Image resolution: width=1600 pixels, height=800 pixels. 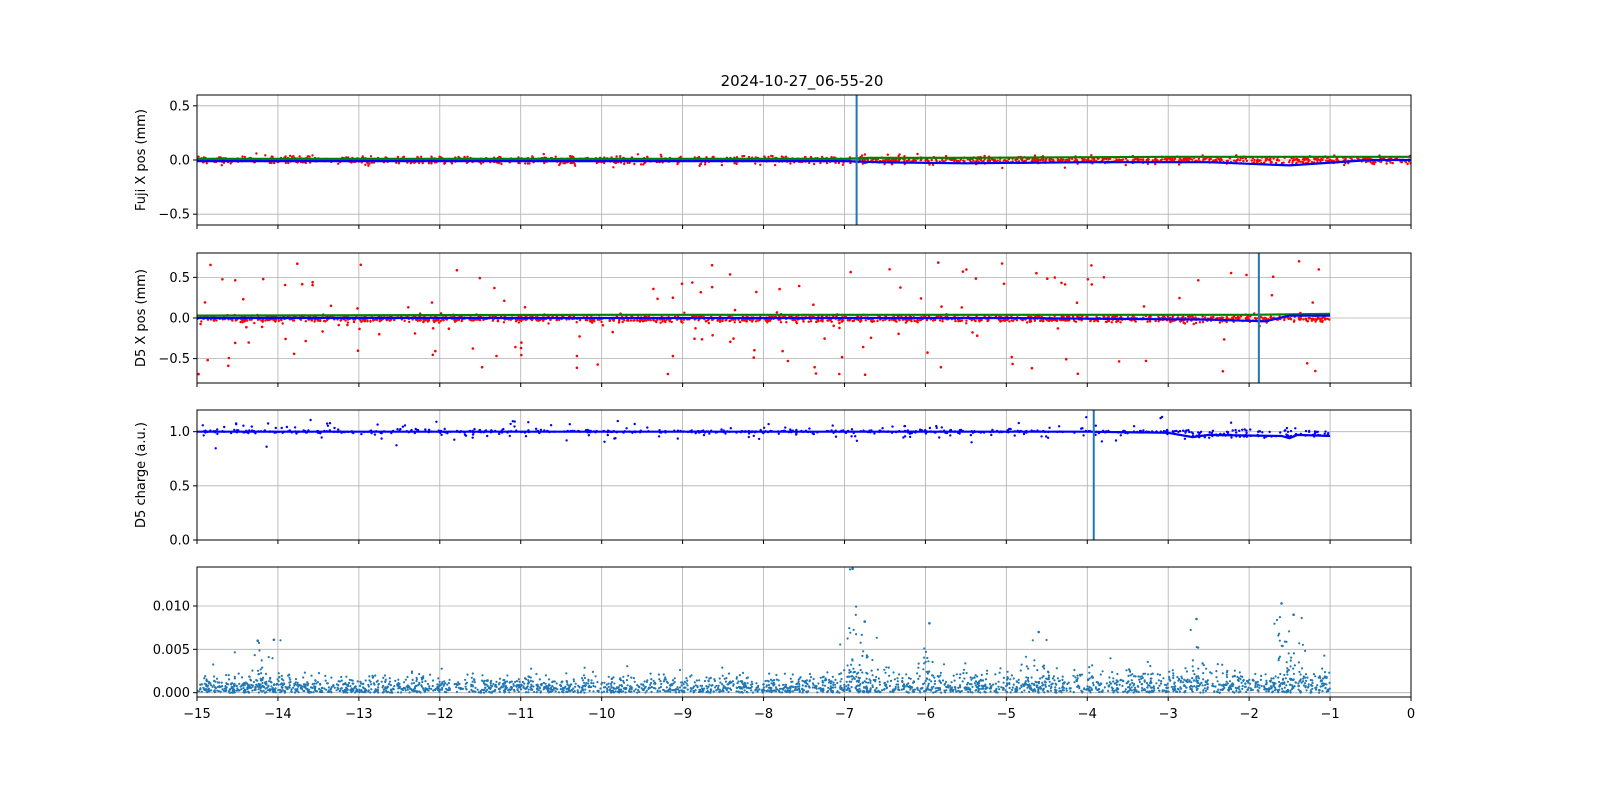 What do you see at coordinates (141, 475) in the screenshot?
I see `y-axis-label: D5 charge (a.u.)` at bounding box center [141, 475].